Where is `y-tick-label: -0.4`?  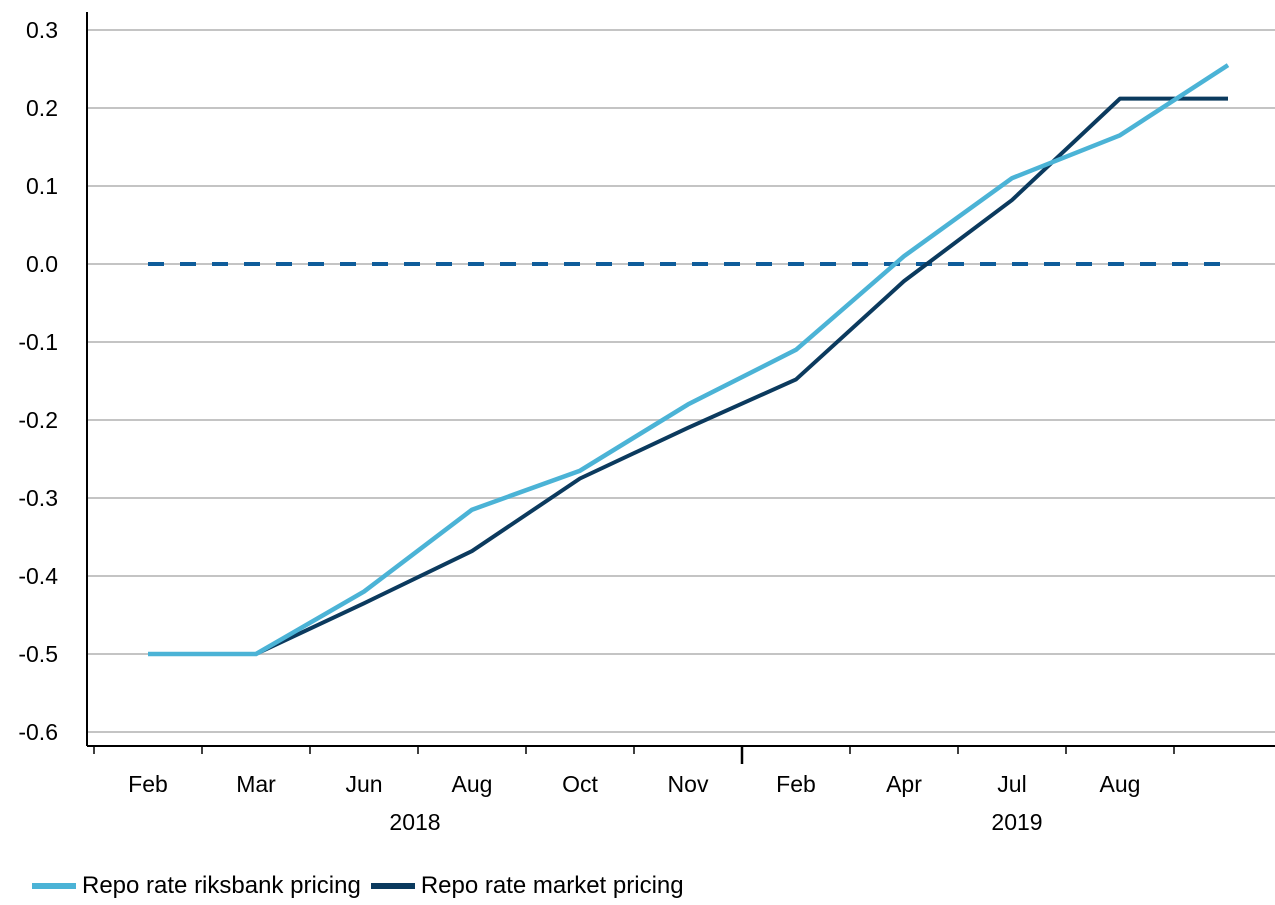 y-tick-label: -0.4 is located at coordinates (38, 576).